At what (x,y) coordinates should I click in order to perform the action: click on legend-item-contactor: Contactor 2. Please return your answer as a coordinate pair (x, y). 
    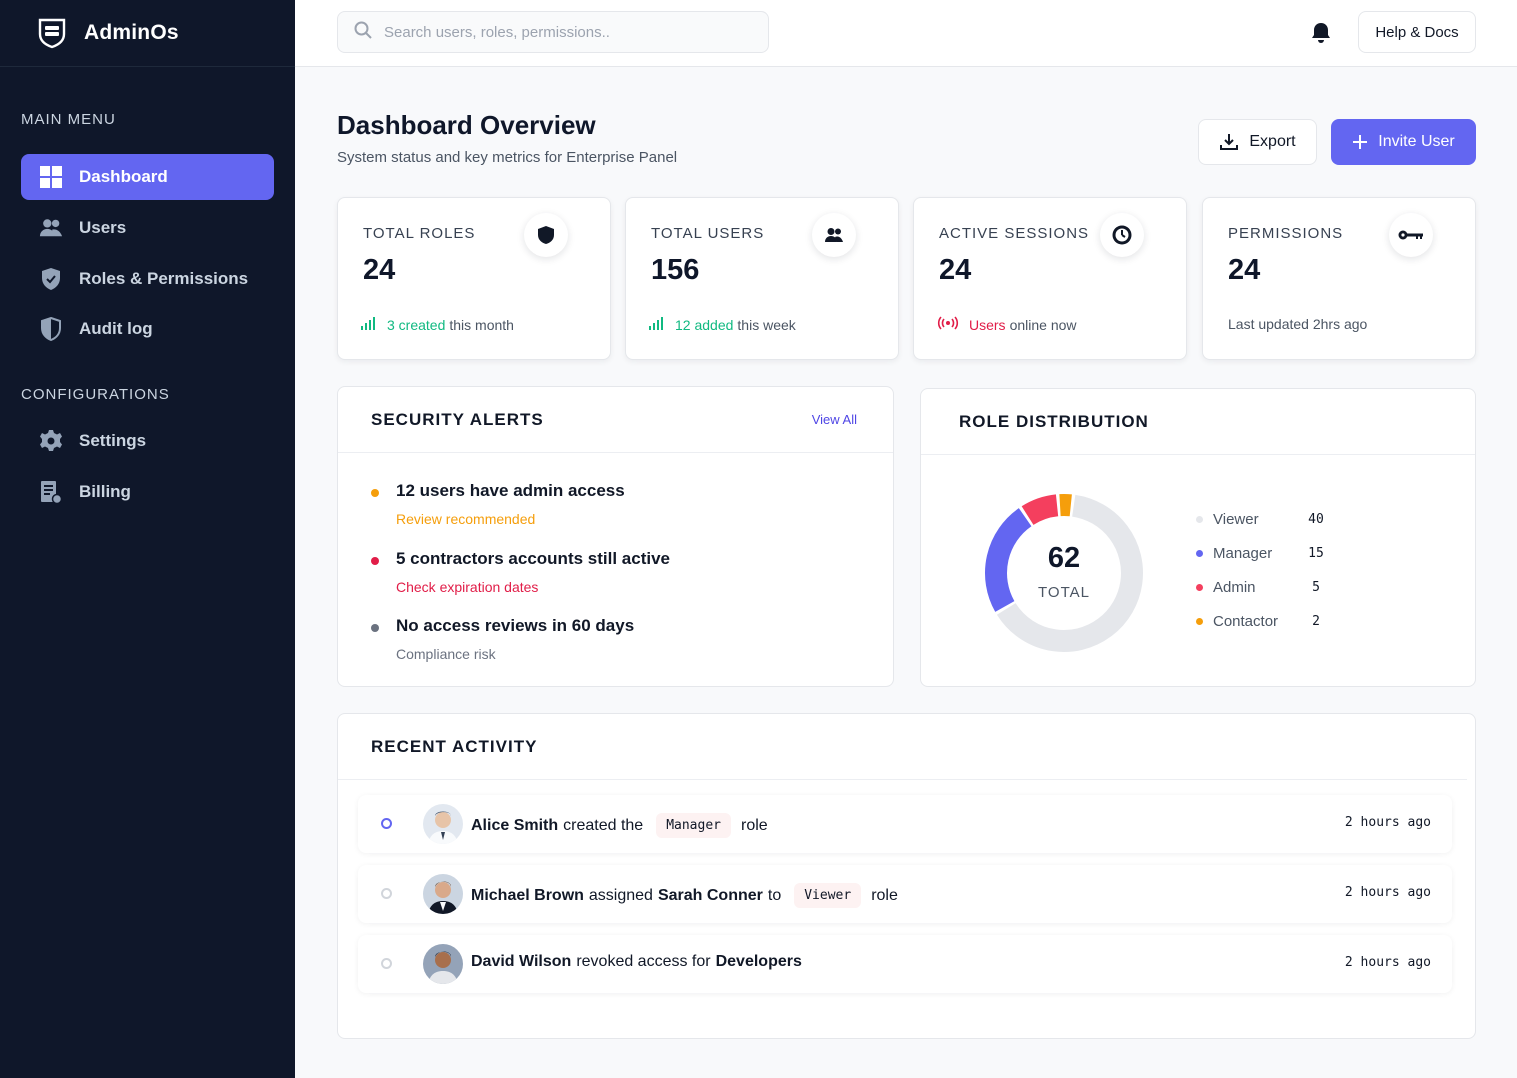
    Looking at the image, I should click on (1263, 621).